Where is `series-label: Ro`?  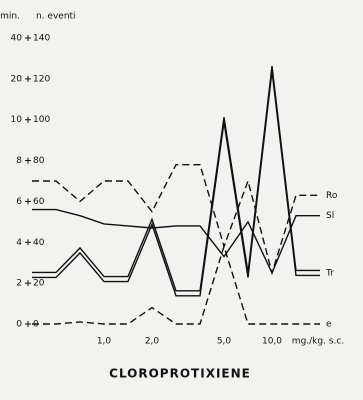
series-label: Ro is located at coordinates (332, 196).